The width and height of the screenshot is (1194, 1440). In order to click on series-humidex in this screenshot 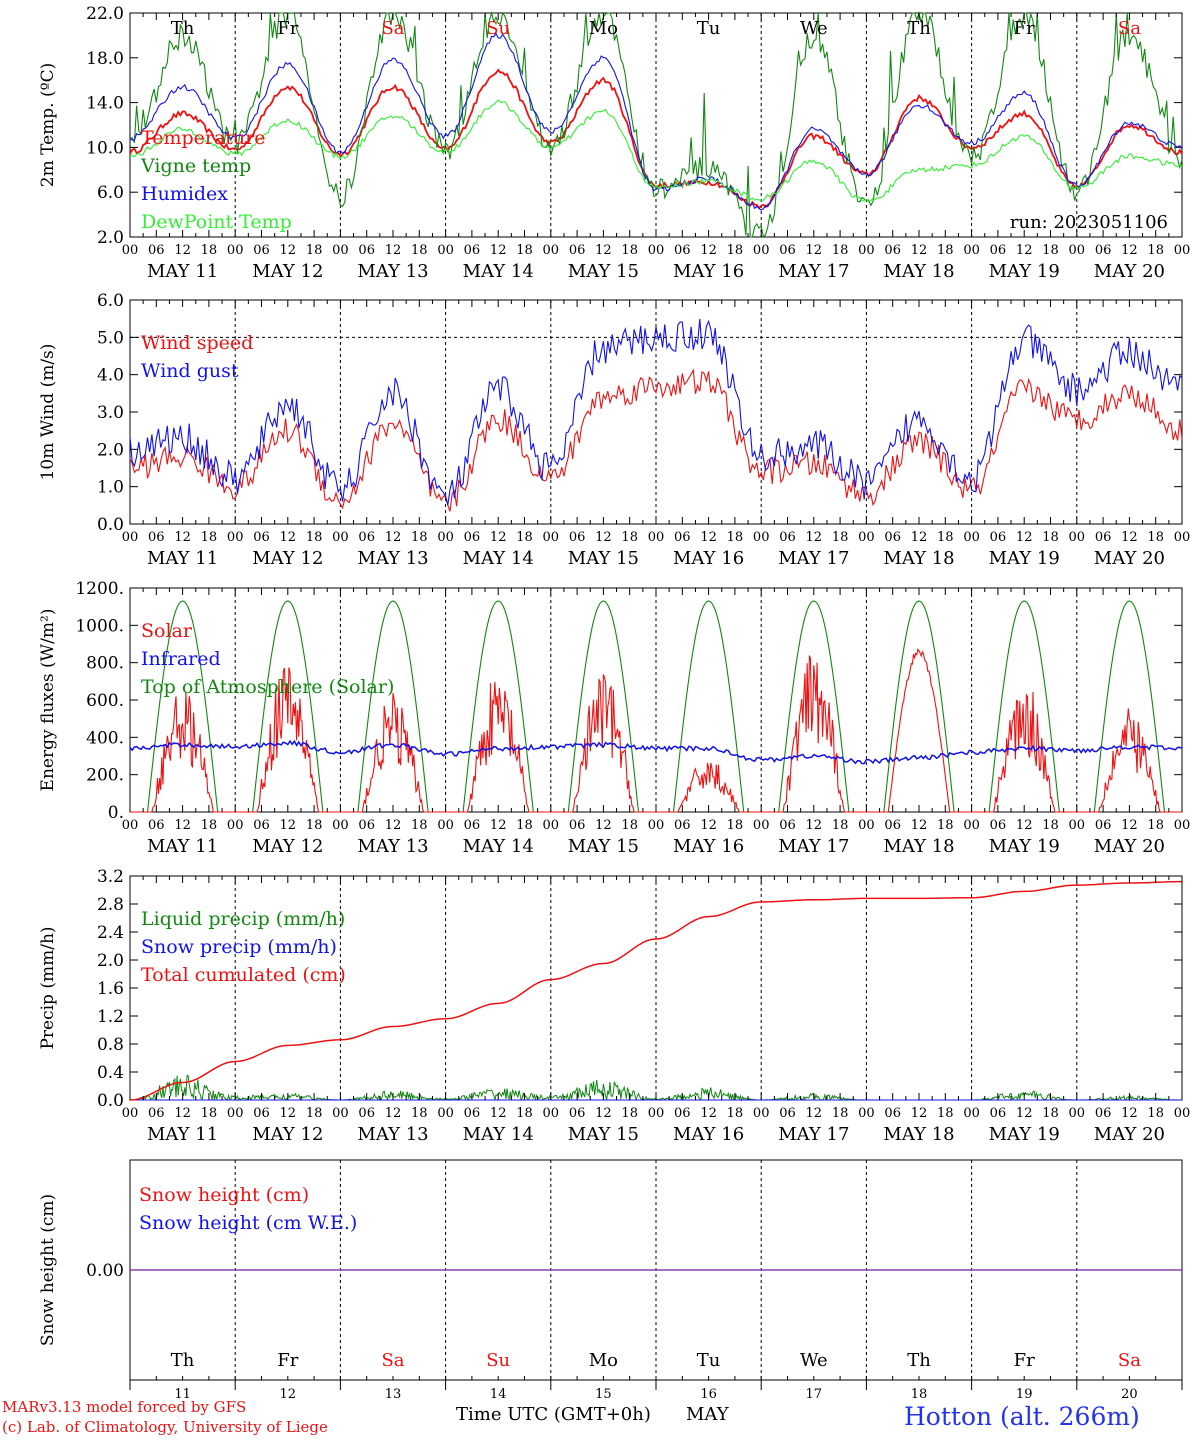, I will do `click(656, 121)`.